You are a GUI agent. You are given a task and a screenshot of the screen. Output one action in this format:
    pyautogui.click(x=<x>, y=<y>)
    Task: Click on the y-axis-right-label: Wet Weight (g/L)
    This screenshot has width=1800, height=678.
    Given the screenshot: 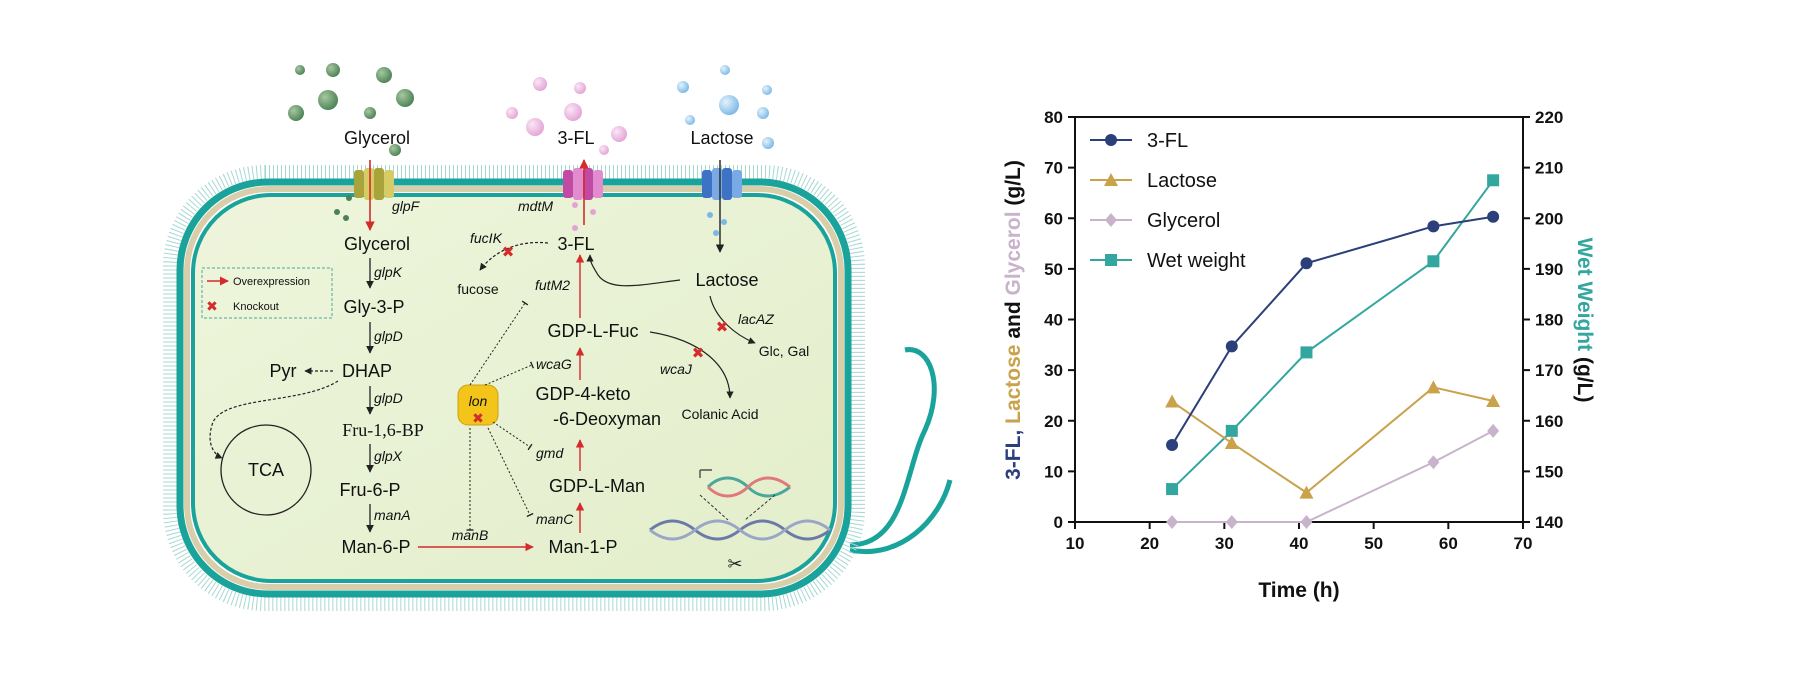 What is the action you would take?
    pyautogui.click(x=1584, y=320)
    